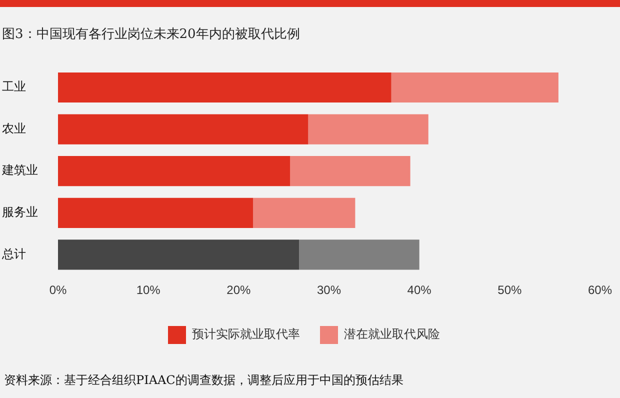  What do you see at coordinates (329, 290) in the screenshot?
I see `x-tick-label: 30%` at bounding box center [329, 290].